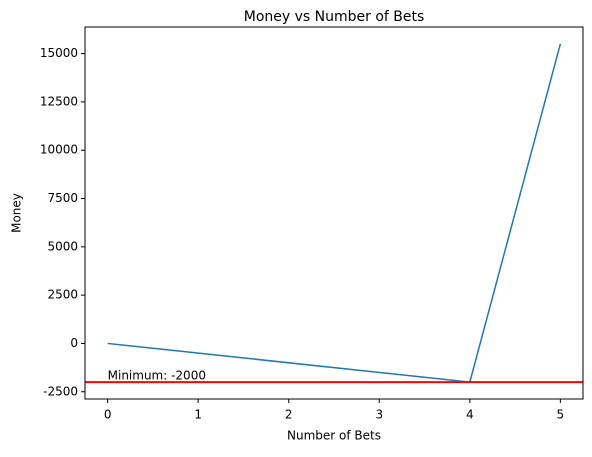 The width and height of the screenshot is (592, 457). Describe the element at coordinates (157, 376) in the screenshot. I see `annotation: Minimum: -2000` at that location.